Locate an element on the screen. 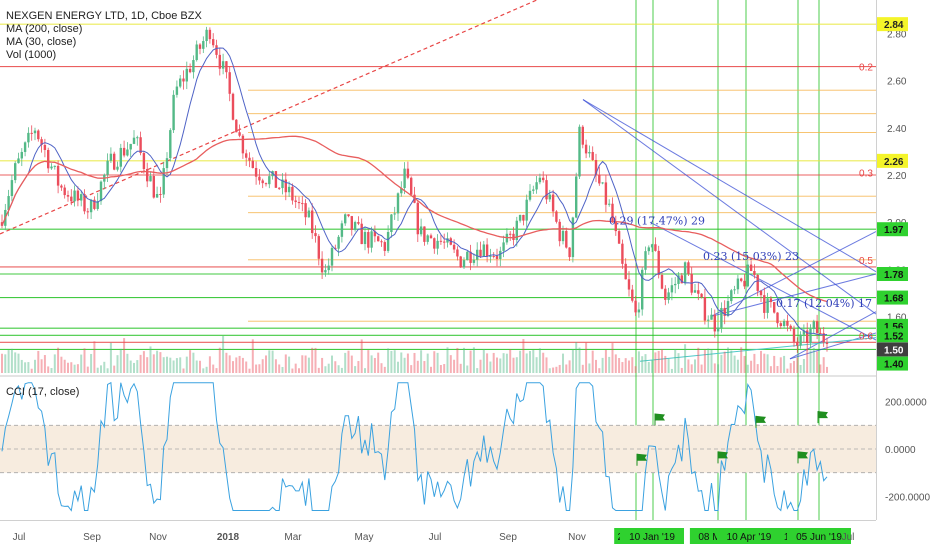  time-tick-15: Jul is located at coordinates (848, 537).